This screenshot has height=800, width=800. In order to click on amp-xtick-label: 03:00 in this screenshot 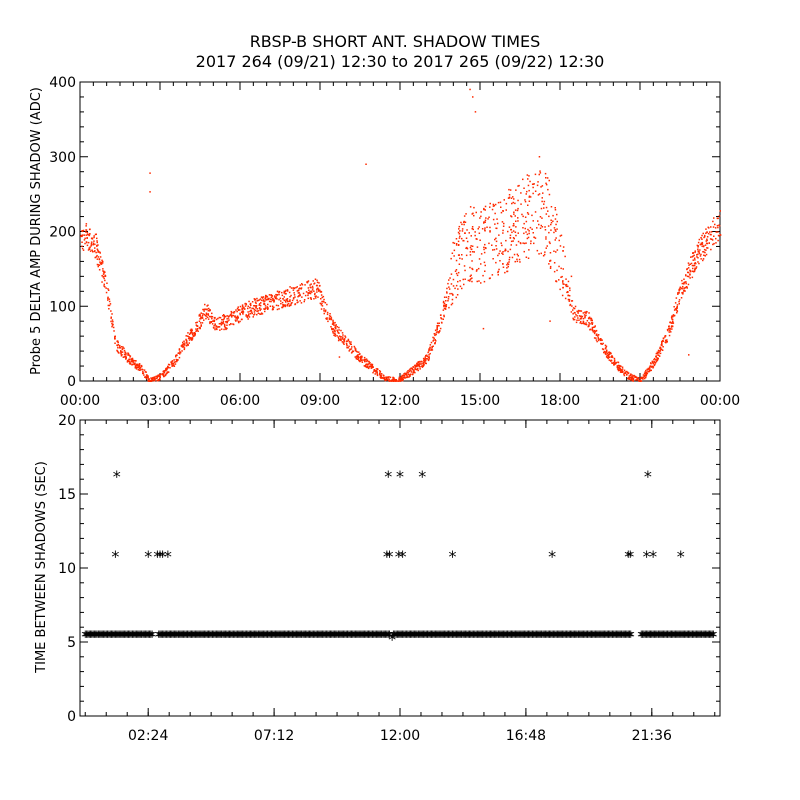, I will do `click(160, 401)`.